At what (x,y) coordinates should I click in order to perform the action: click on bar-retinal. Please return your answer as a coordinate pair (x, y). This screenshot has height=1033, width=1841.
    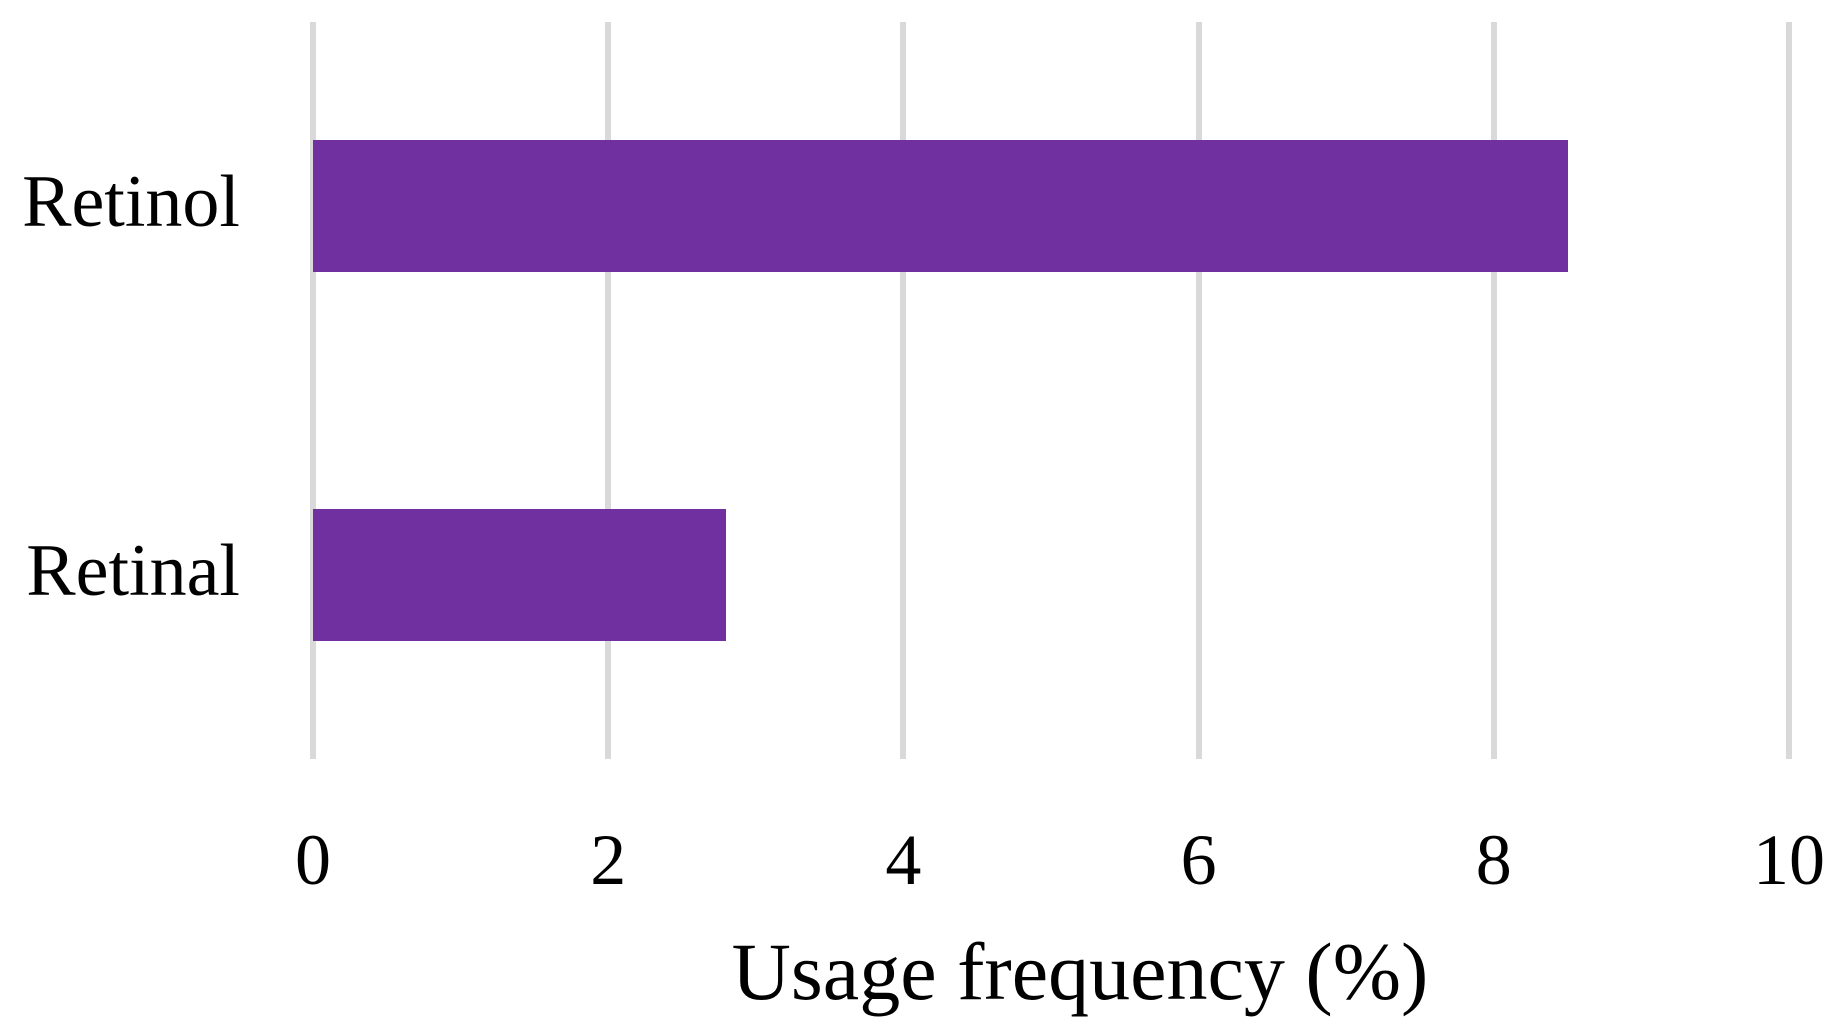
    Looking at the image, I should click on (519, 575).